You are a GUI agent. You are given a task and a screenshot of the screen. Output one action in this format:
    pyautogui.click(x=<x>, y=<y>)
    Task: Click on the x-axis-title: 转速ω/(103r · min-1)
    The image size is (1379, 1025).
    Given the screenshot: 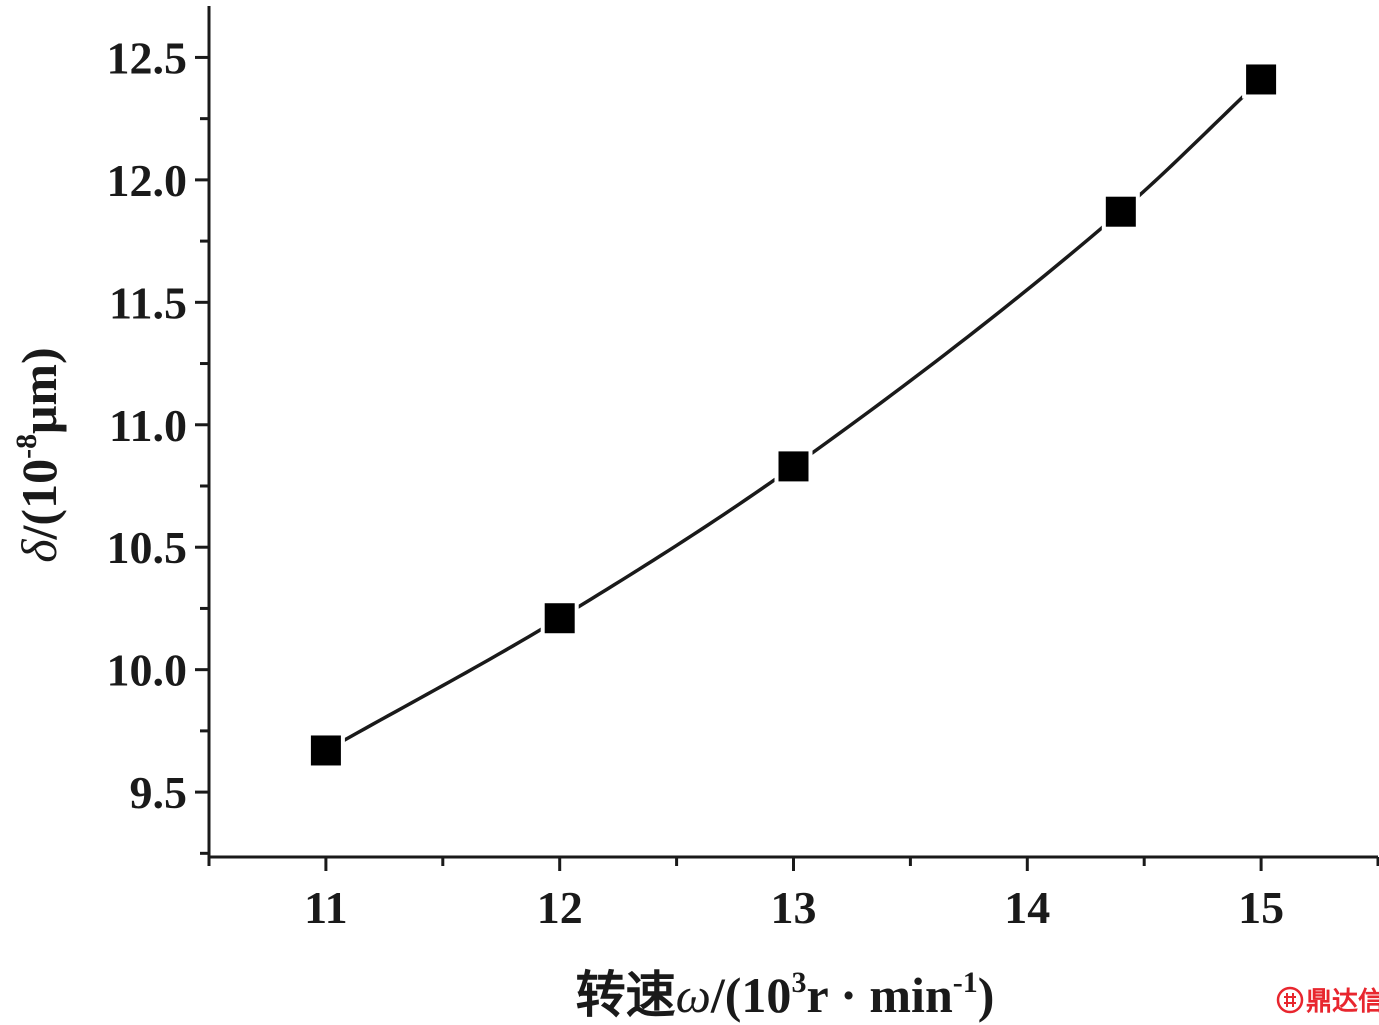 What is the action you would take?
    pyautogui.click(x=785, y=994)
    